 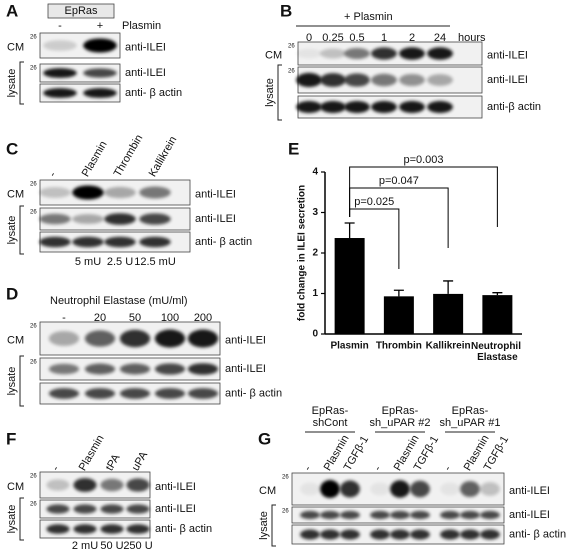 What do you see at coordinates (12, 148) in the screenshot?
I see `panel-label: C` at bounding box center [12, 148].